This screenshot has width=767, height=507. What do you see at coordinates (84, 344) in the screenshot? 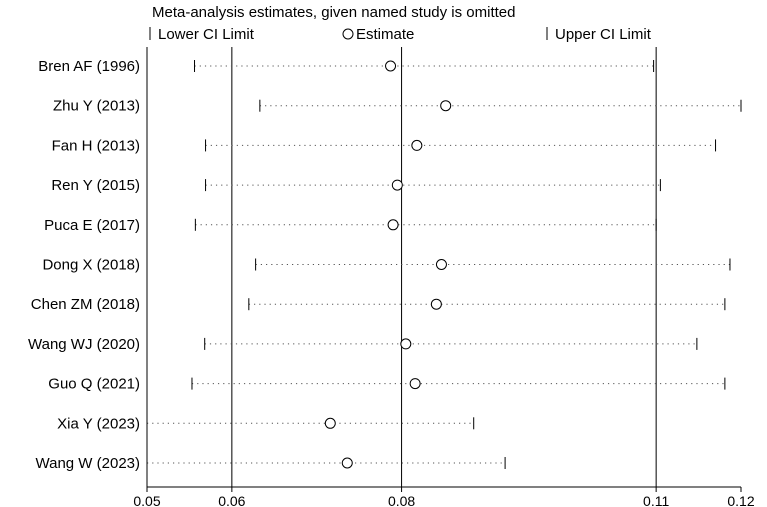
I see `study-label: Wang WJ (2020)` at bounding box center [84, 344].